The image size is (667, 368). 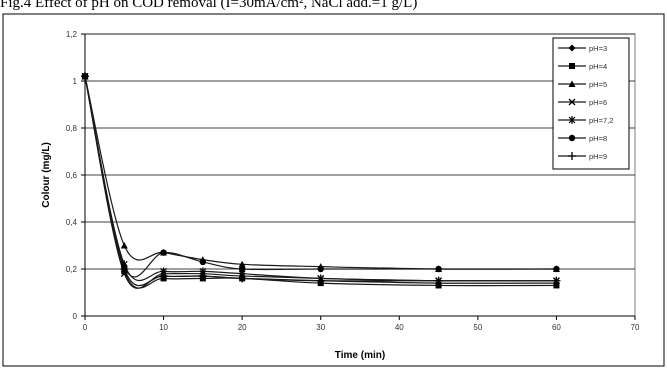 I want to click on y-tick-label: 0,4, so click(x=72, y=222).